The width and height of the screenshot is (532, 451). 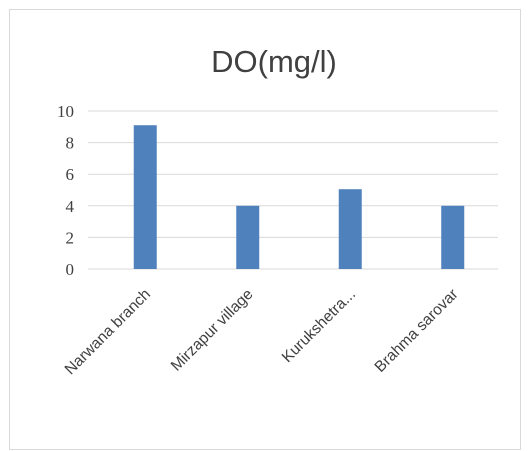 What do you see at coordinates (70, 174) in the screenshot?
I see `y-tick-label: 6` at bounding box center [70, 174].